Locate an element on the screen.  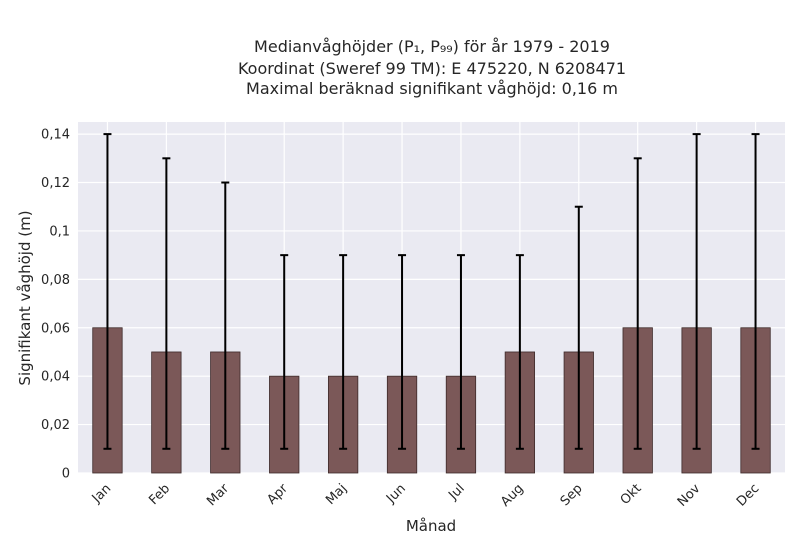
x-tick-label: Aug is located at coordinates (512, 495).